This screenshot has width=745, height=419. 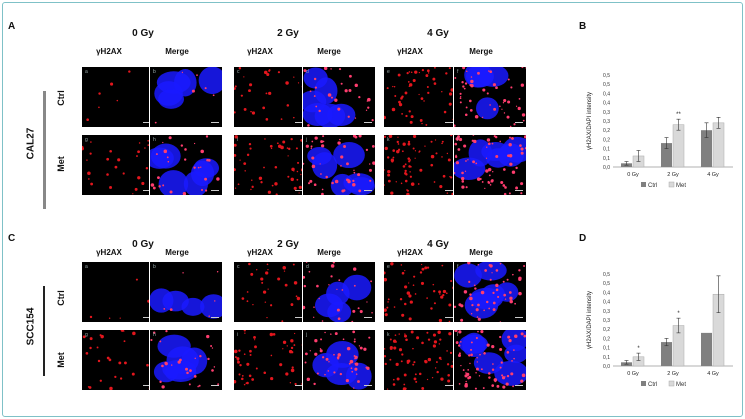 I want to click on legend-swatch-ctrl, so click(x=643, y=184).